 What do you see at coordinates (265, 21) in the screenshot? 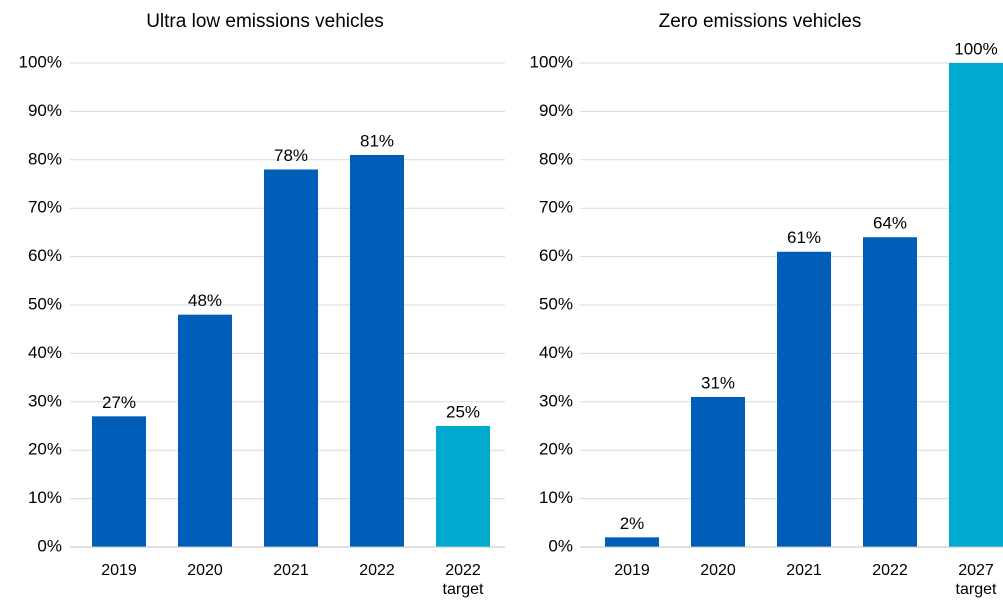
I see `chart-title: Ultra low emissions vehicles` at bounding box center [265, 21].